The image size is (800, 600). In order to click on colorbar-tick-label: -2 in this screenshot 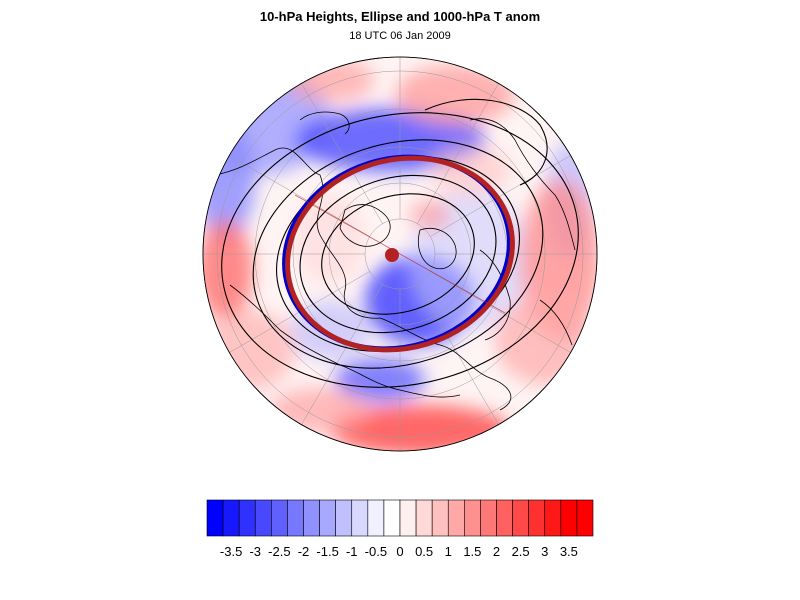, I will do `click(304, 551)`.